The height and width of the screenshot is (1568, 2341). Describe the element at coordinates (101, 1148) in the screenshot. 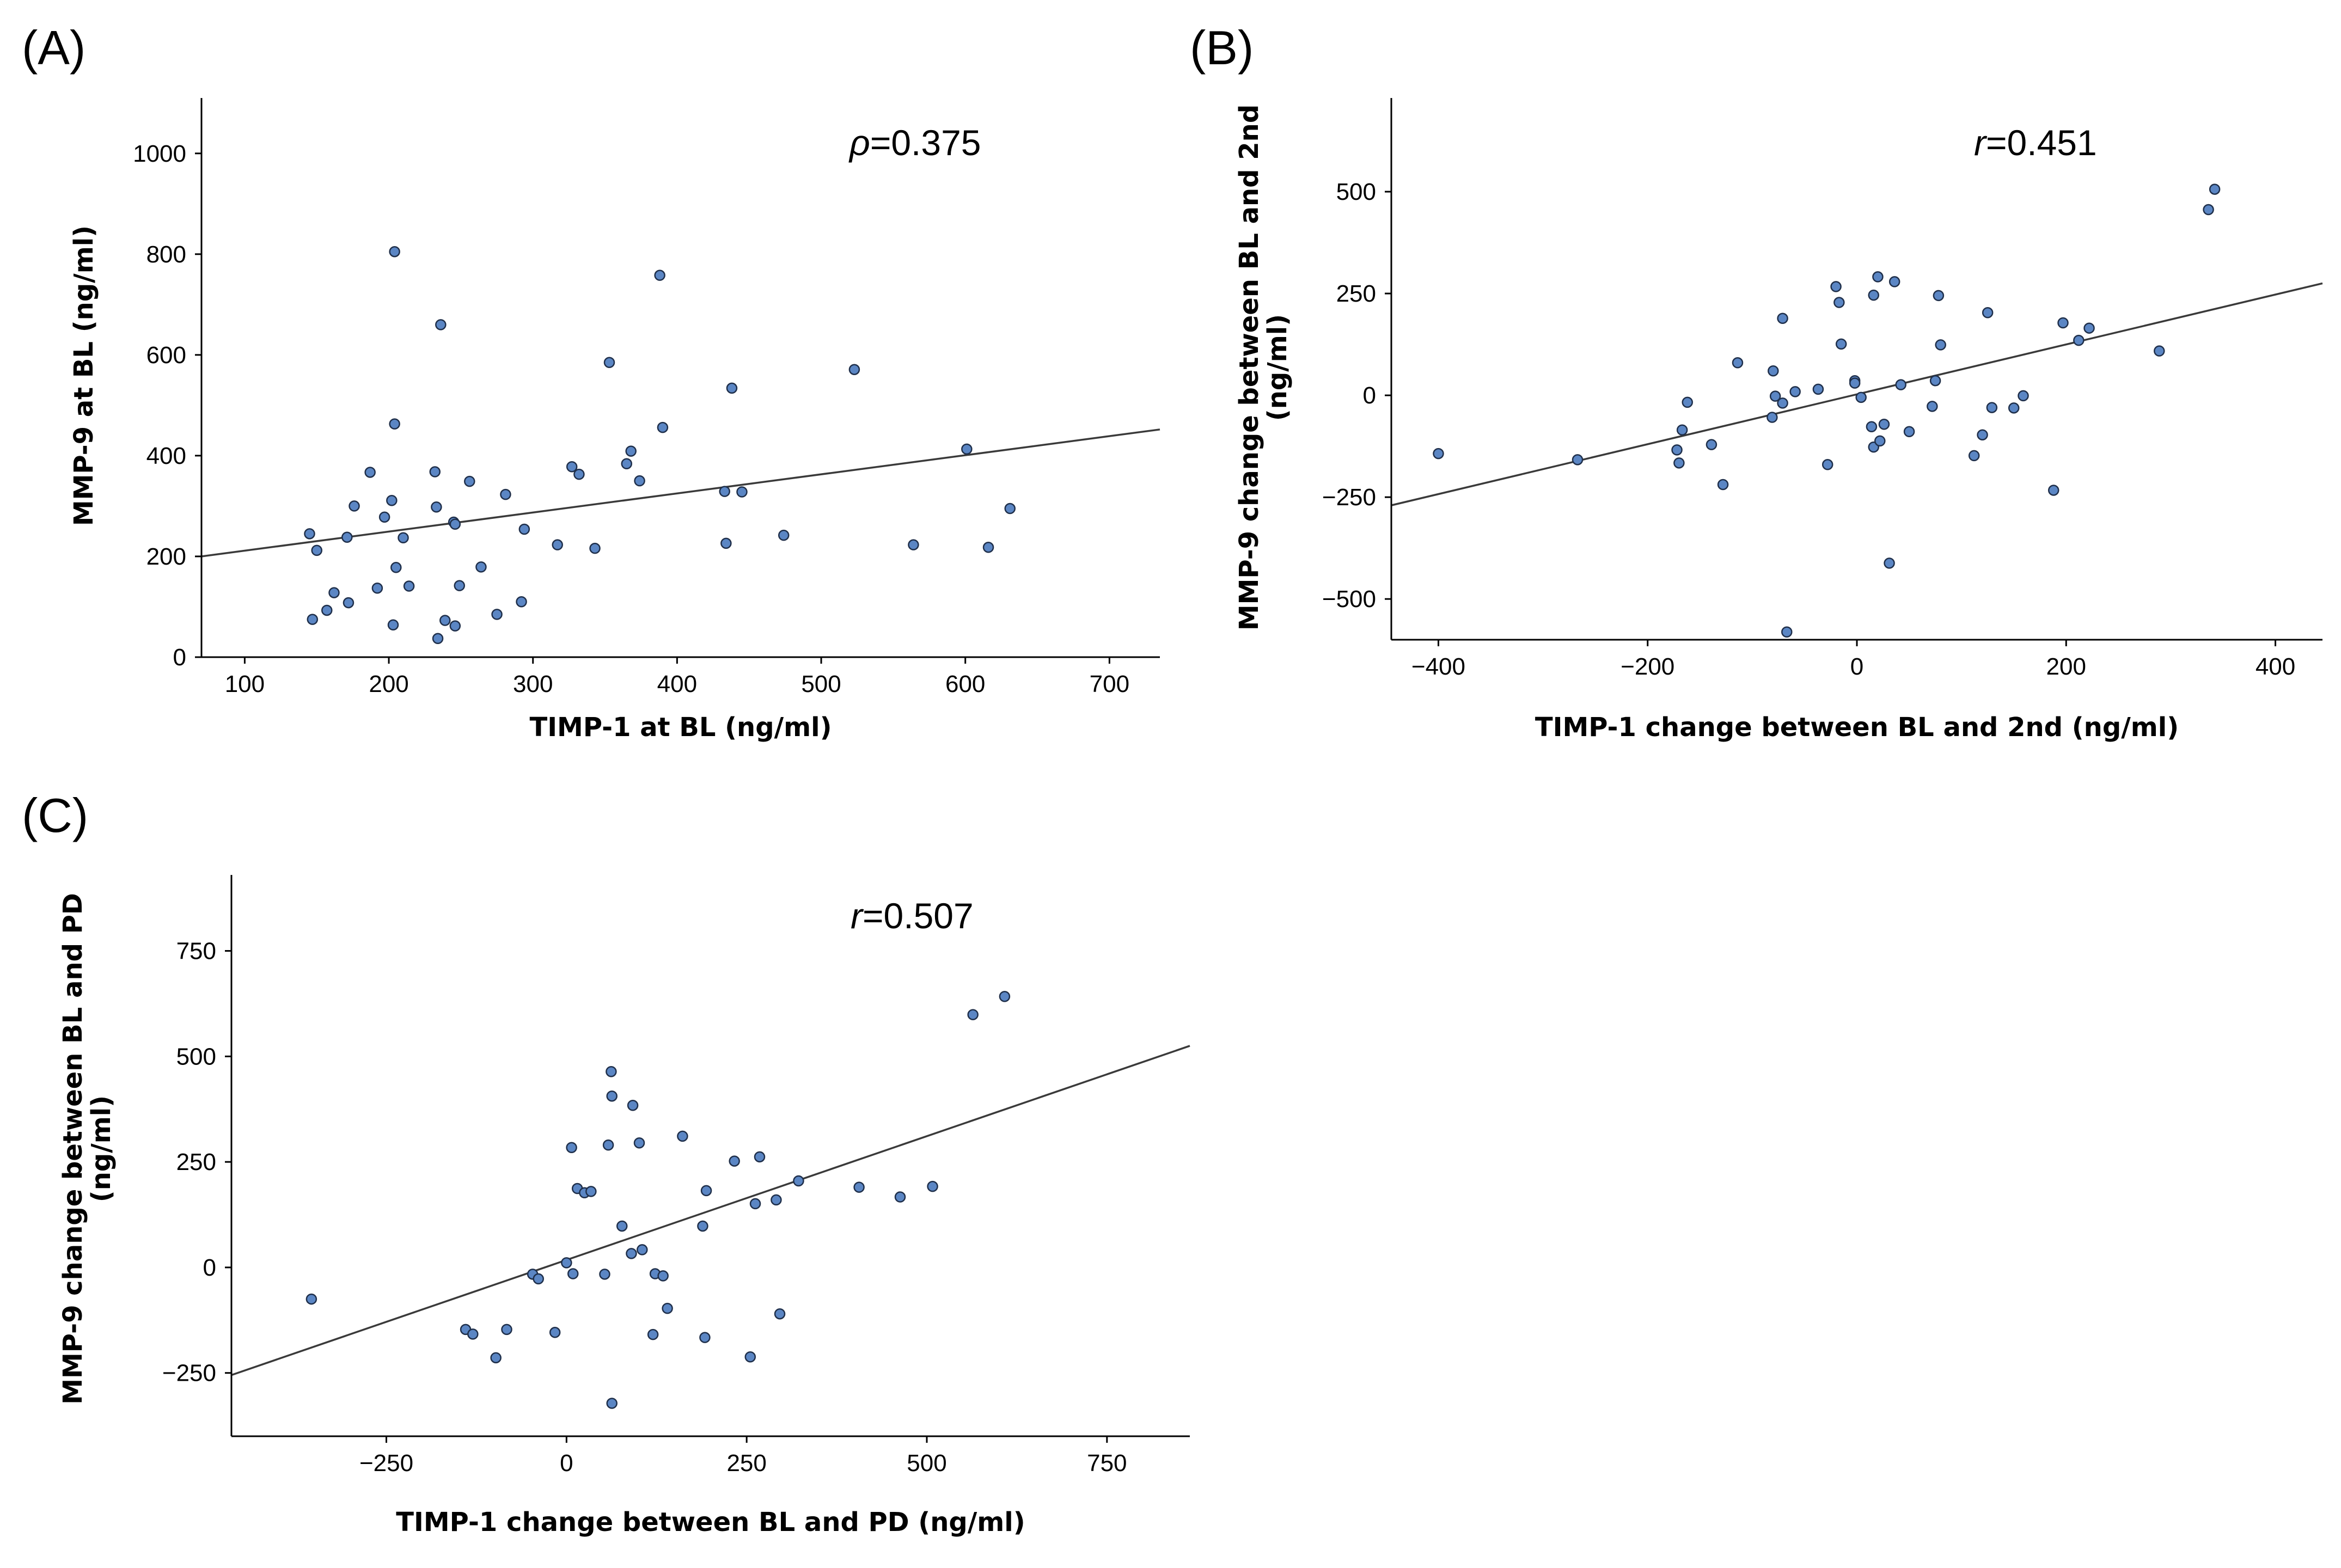

I see `panel-c-y-axis-label-unit: (ng/ml)` at that location.